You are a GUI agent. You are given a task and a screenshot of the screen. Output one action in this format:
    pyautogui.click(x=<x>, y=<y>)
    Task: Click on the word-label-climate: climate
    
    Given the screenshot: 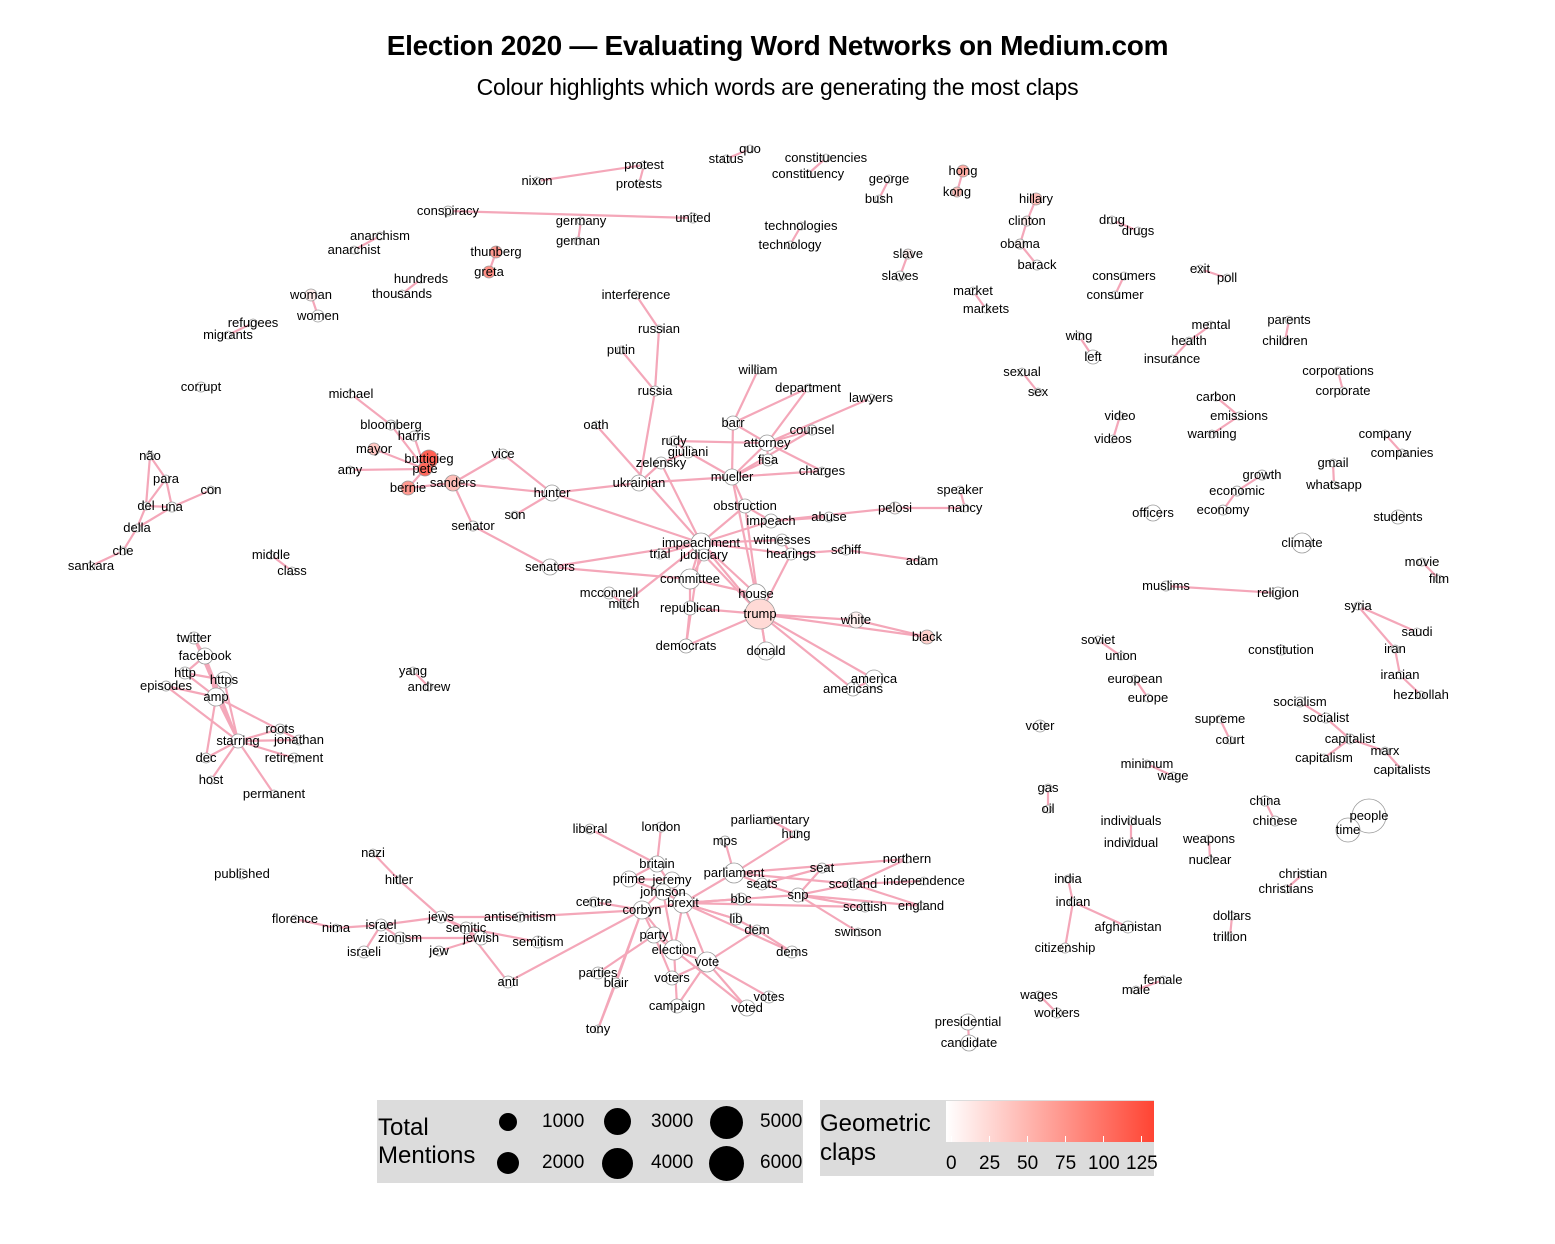 What is the action you would take?
    pyautogui.click(x=1301, y=542)
    